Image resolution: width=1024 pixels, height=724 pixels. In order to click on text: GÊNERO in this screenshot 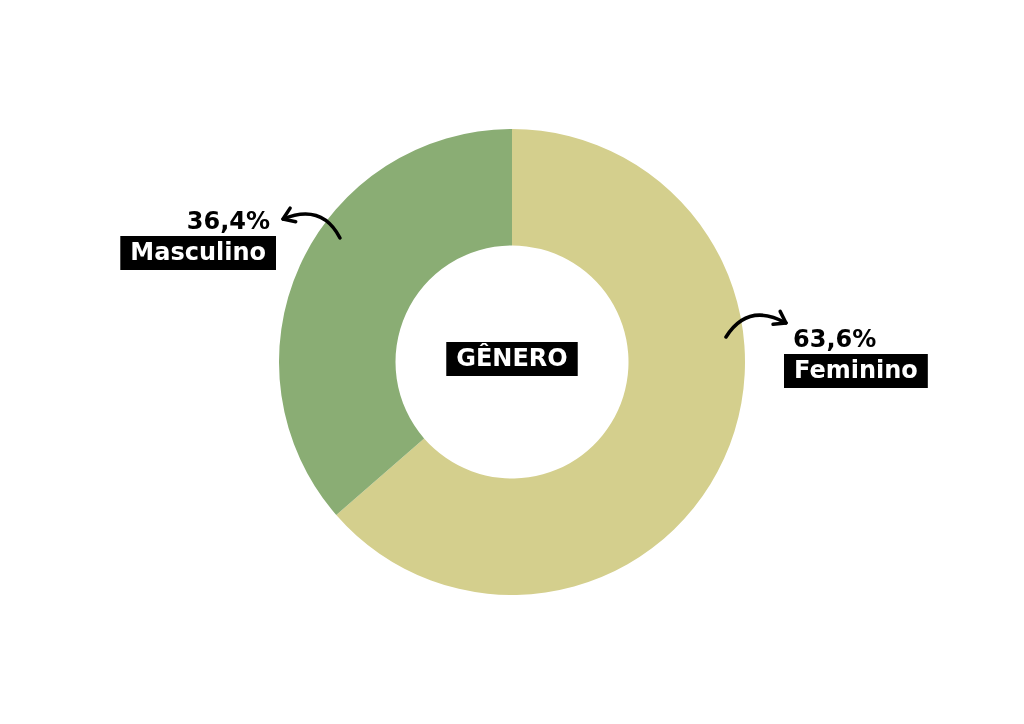, I will do `click(512, 358)`.